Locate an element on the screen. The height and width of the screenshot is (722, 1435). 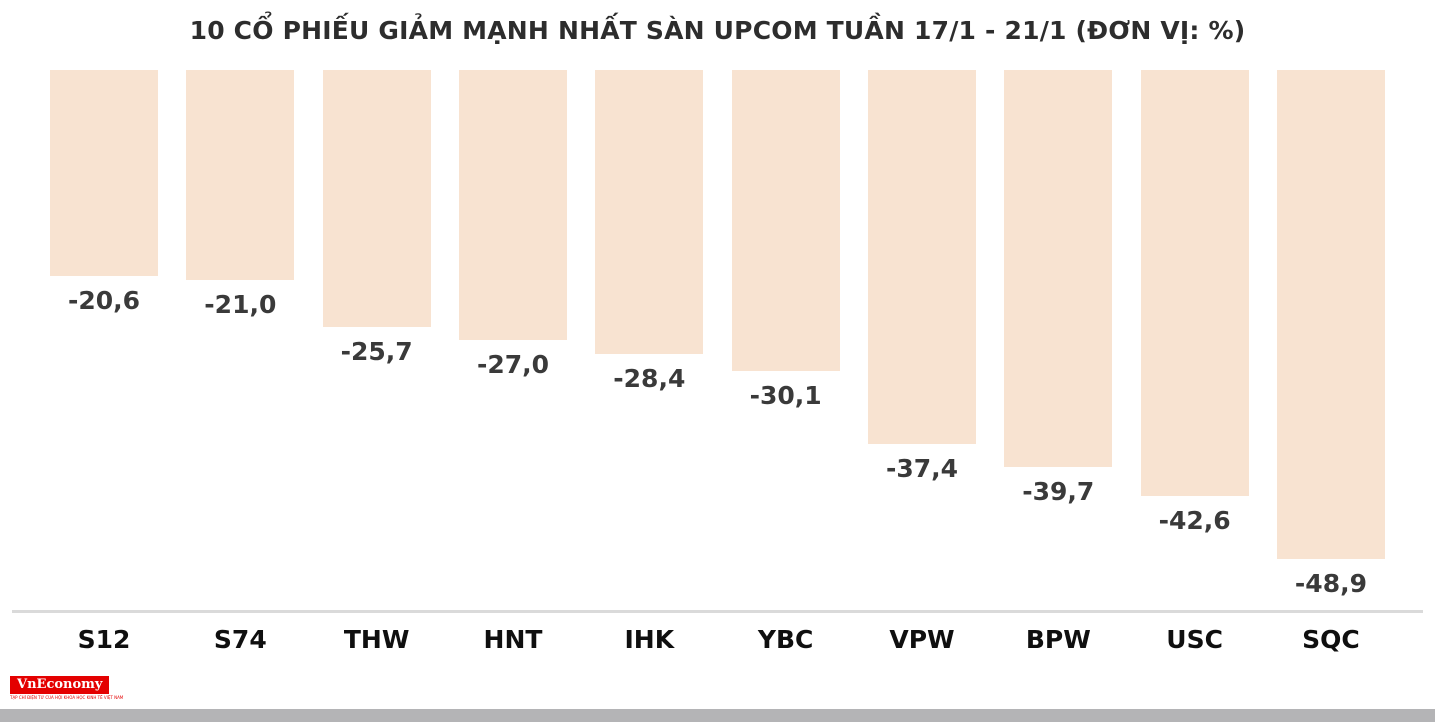
bar-value-S74: -21,0 is located at coordinates (240, 304).